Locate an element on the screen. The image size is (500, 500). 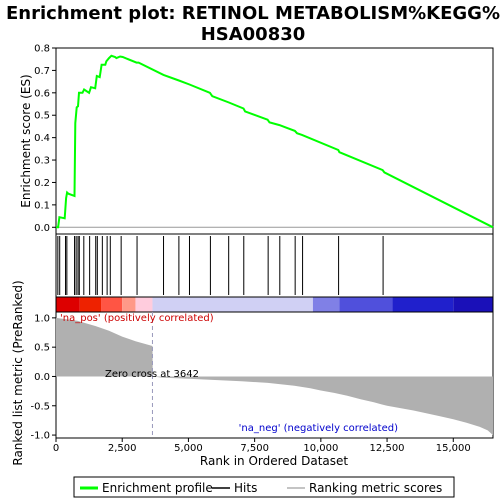
legend-label: Ranking metric scores is located at coordinates (375, 488).